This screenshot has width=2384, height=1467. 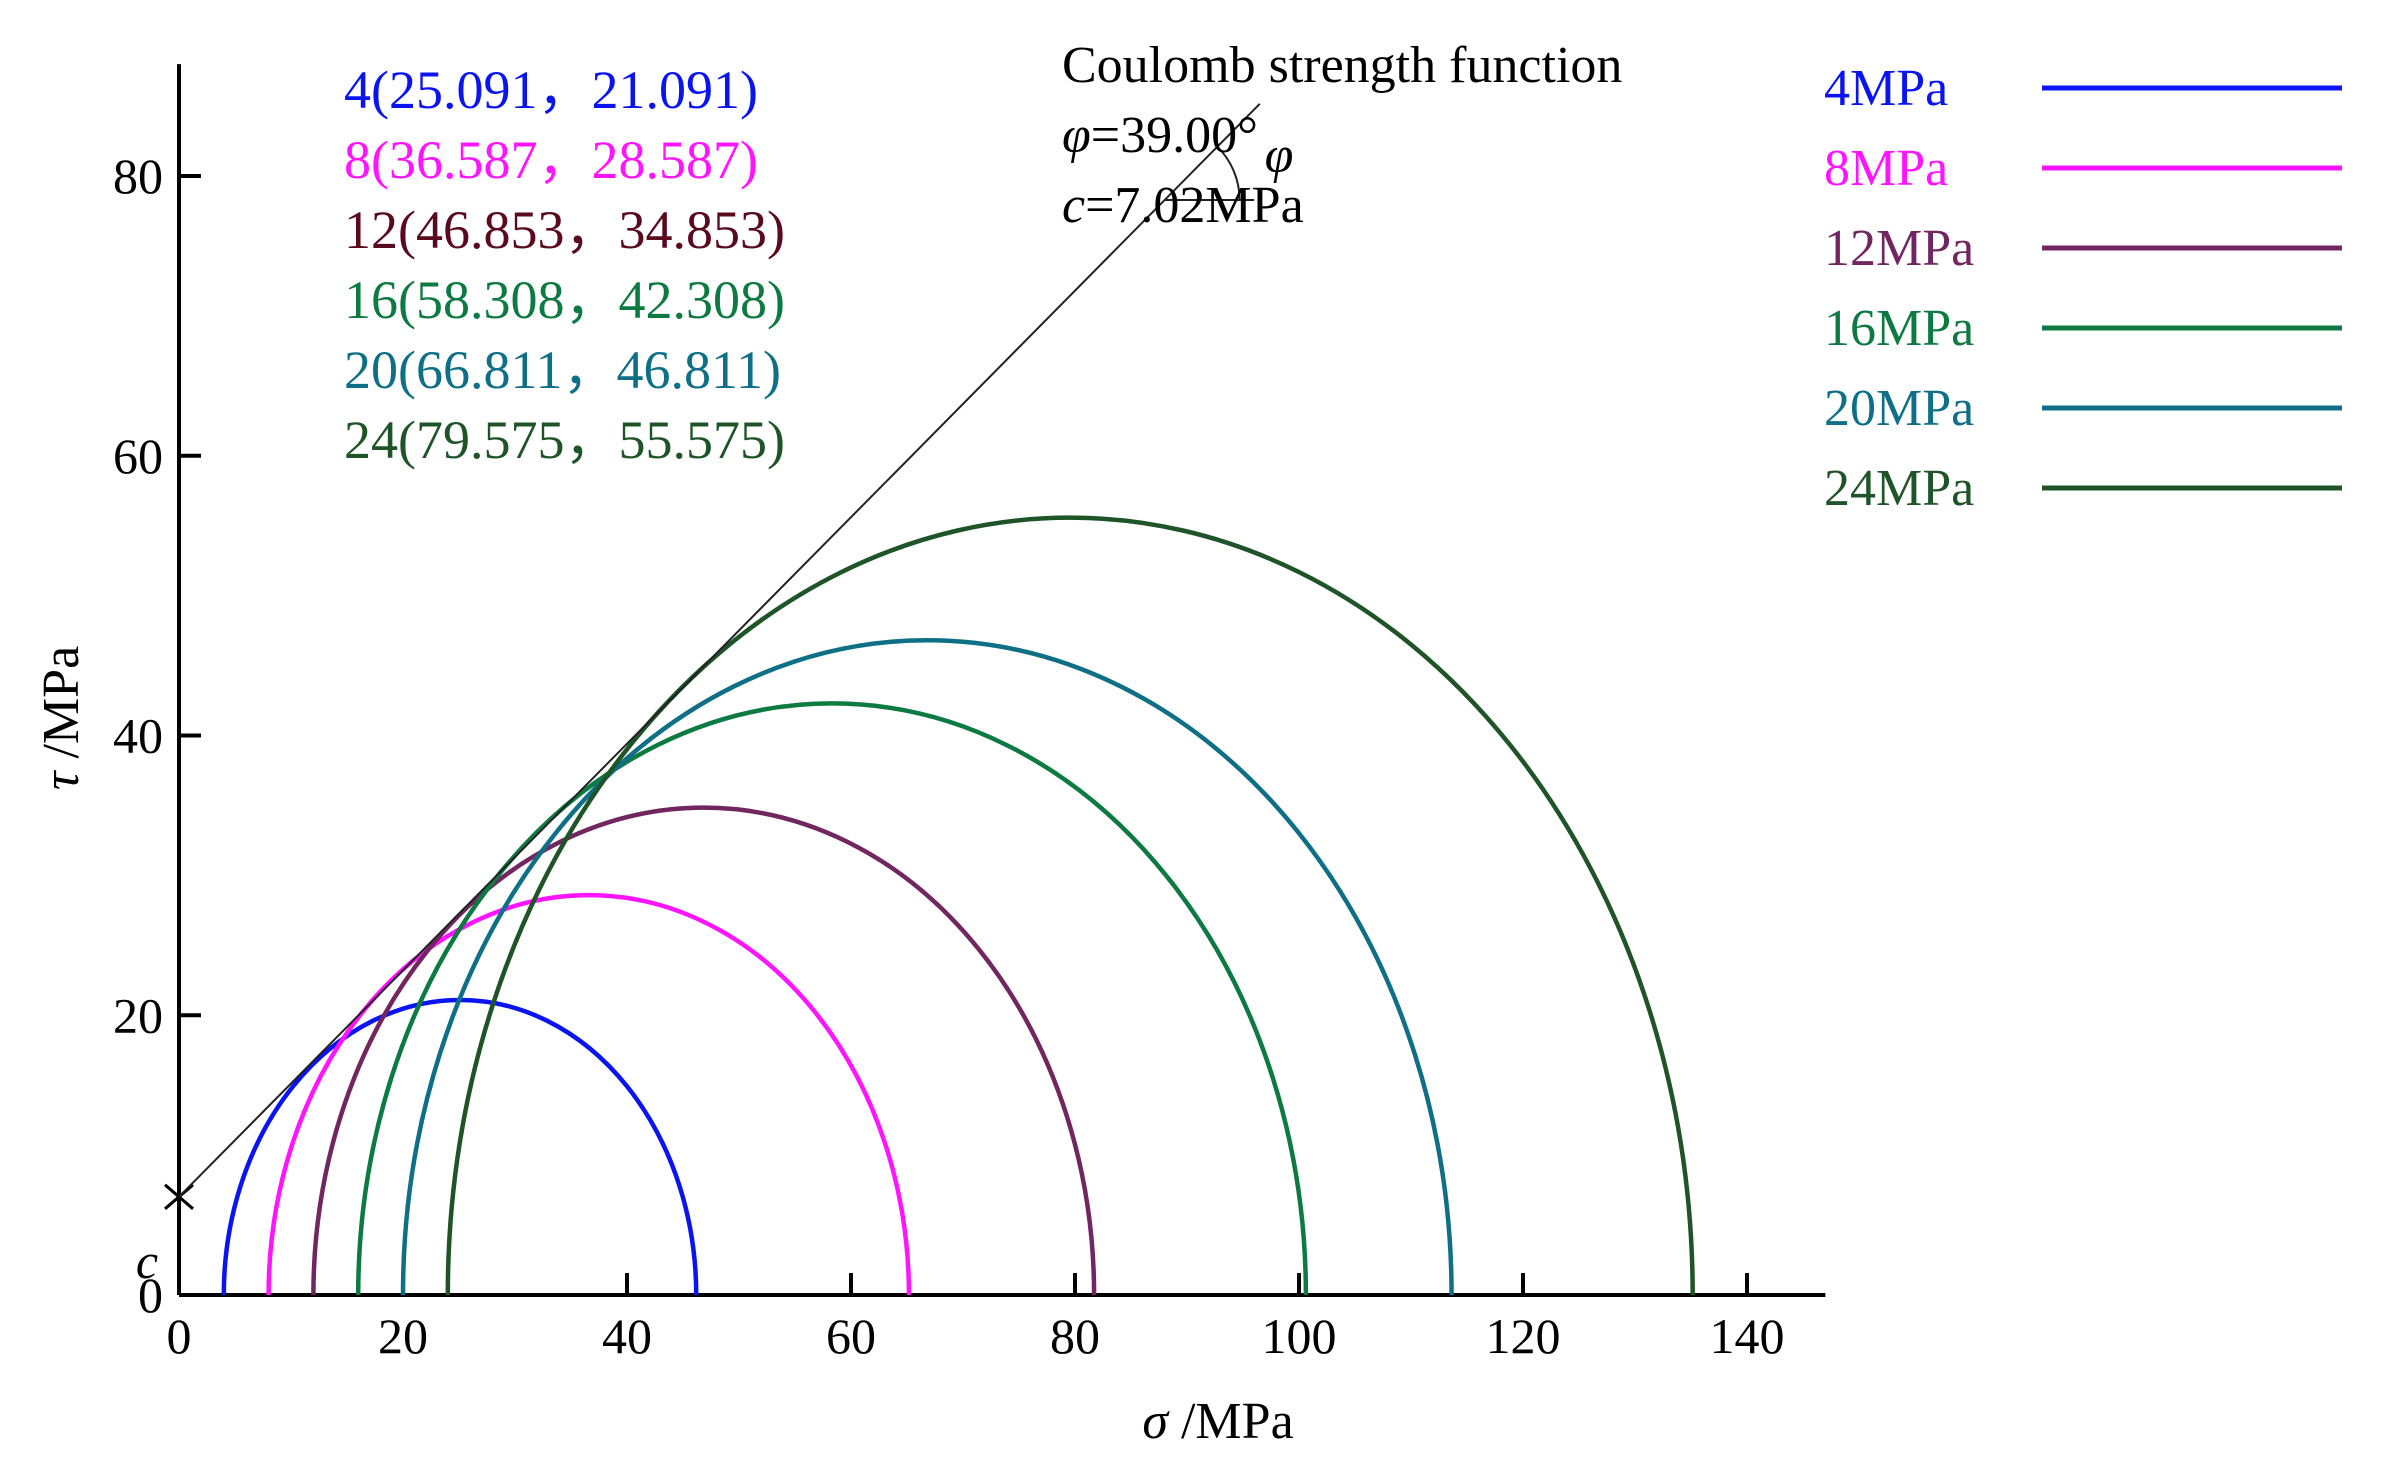 What do you see at coordinates (179, 1336) in the screenshot?
I see `x-tick-label: 0` at bounding box center [179, 1336].